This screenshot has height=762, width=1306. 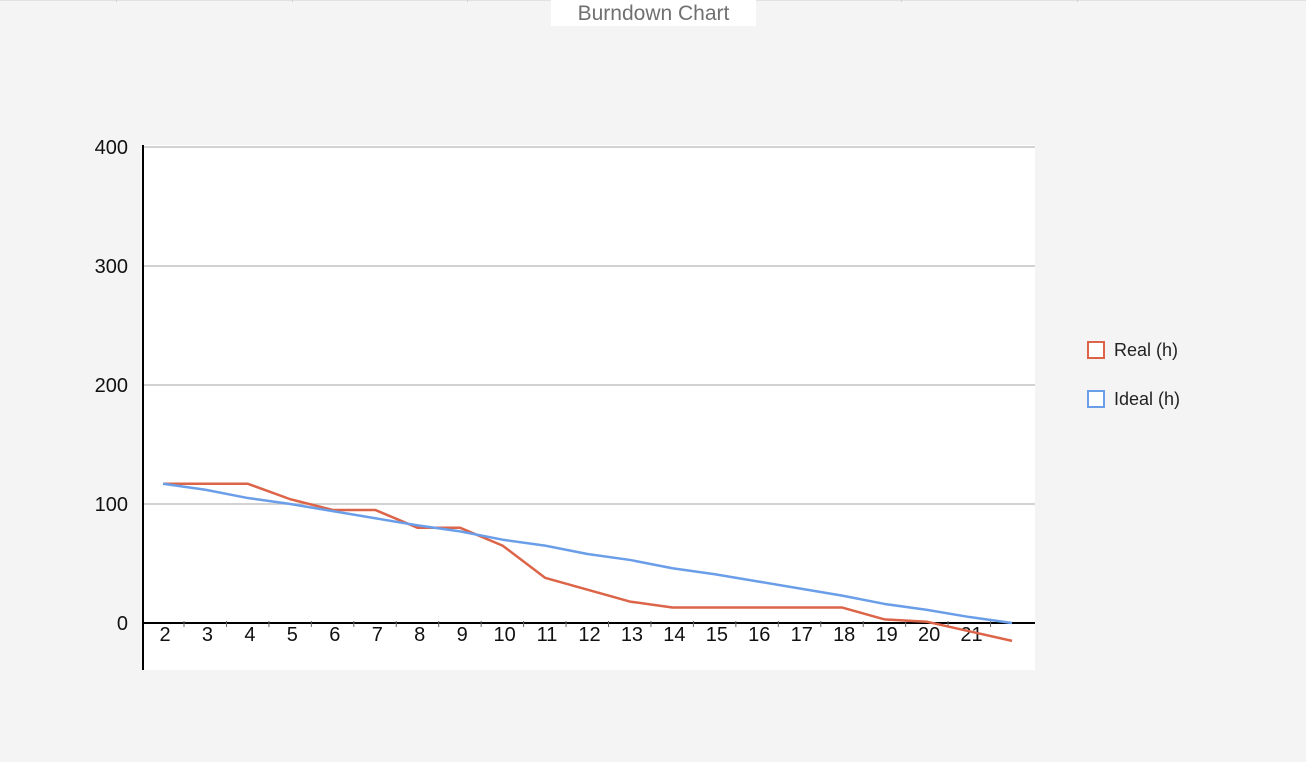 I want to click on x-tick-label: 10, so click(x=504, y=635).